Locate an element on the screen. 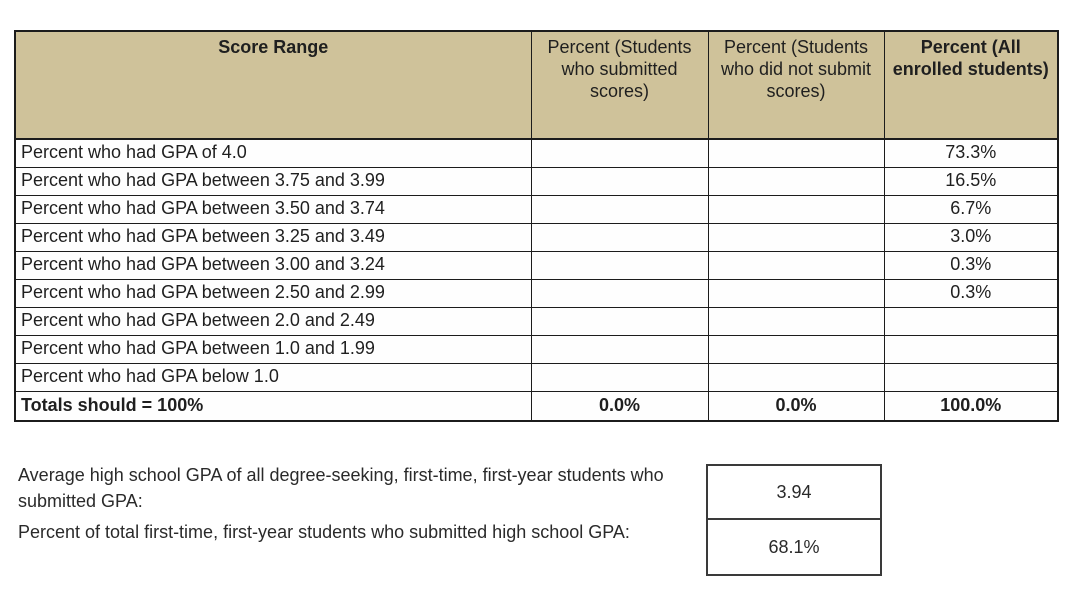 This screenshot has width=1076, height=604. totals-submitted: 0.0% is located at coordinates (619, 406).